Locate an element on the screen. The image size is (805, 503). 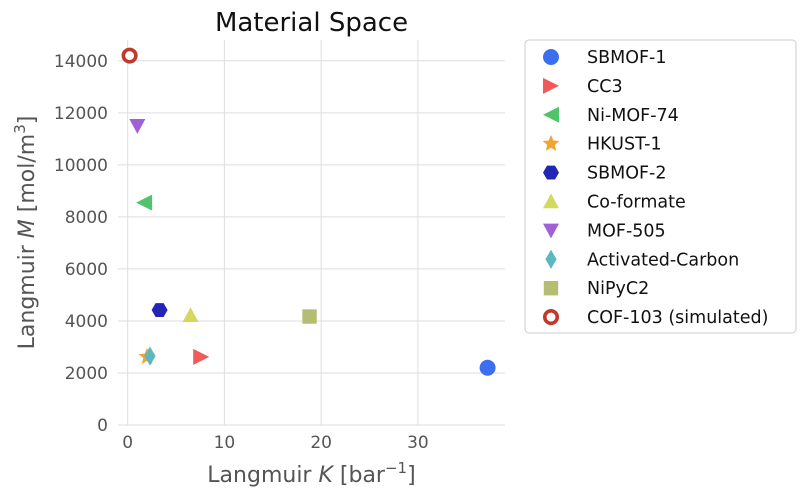
legend-marker-co-formate-shape is located at coordinates (551, 201).